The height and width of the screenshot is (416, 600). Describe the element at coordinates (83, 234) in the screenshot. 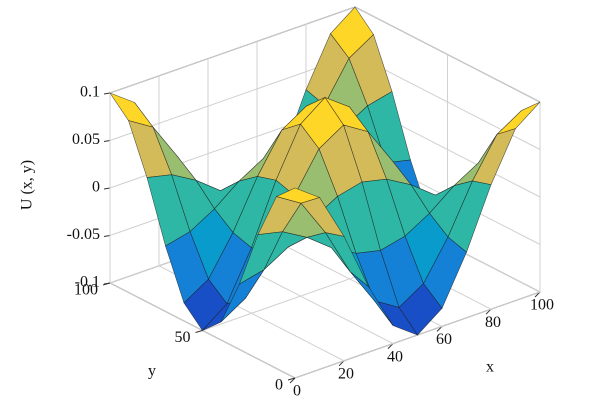

I see `z-tick-label: -0.05` at that location.